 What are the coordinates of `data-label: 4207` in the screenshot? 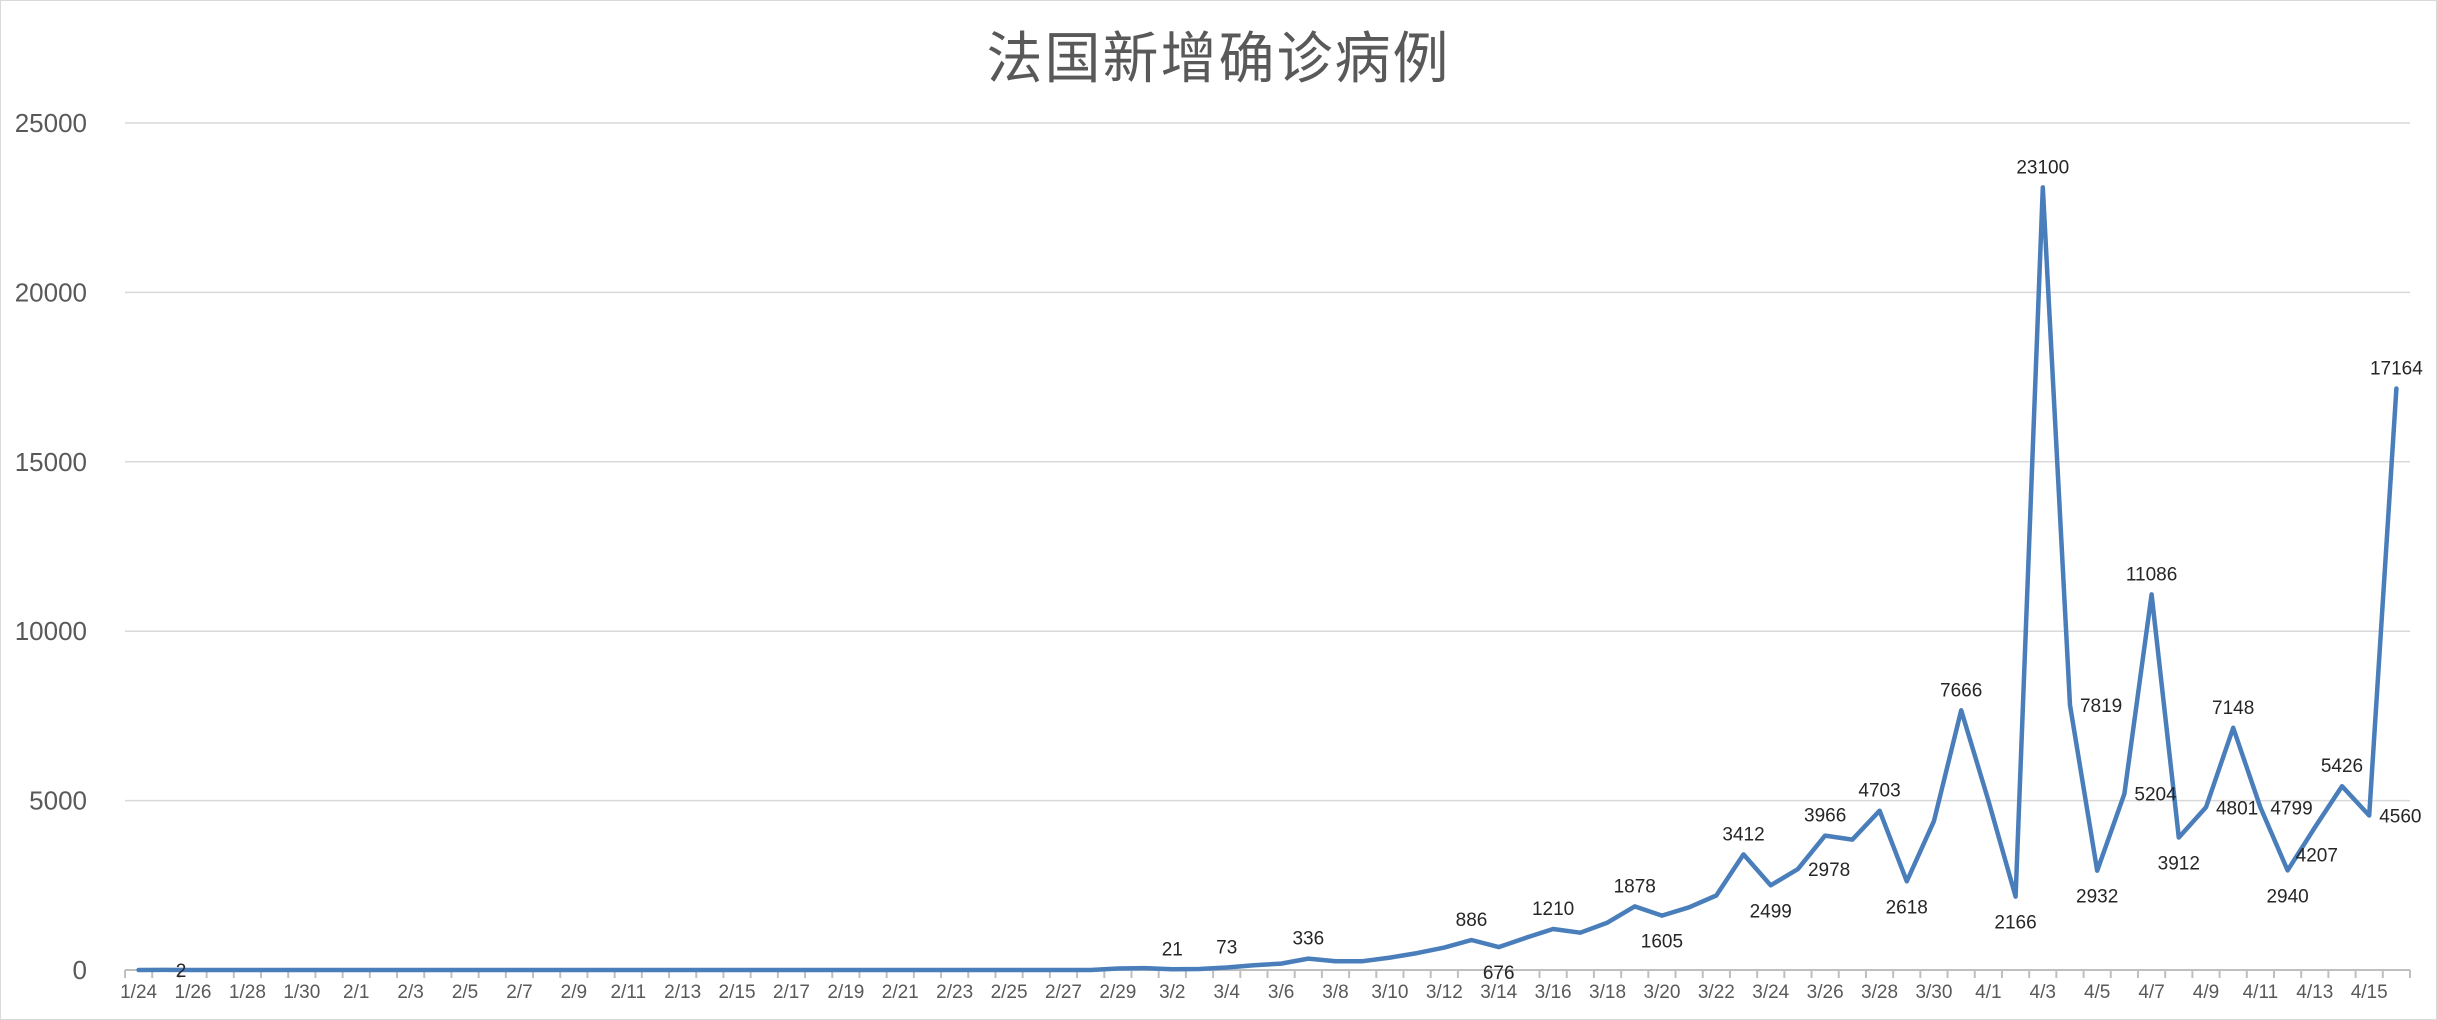 It's located at (2317, 855).